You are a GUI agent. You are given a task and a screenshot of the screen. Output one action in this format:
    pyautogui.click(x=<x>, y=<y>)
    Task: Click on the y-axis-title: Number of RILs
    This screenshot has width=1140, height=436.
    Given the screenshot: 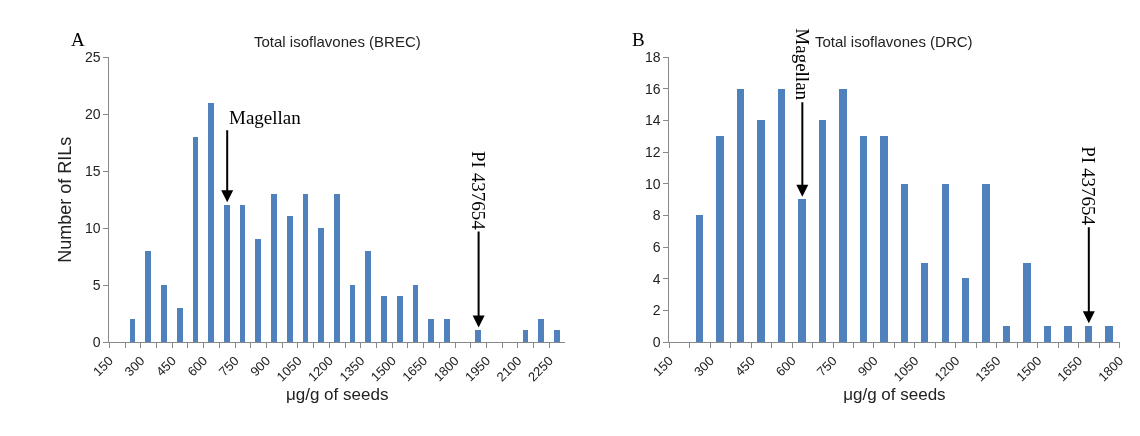 What is the action you would take?
    pyautogui.click(x=65, y=199)
    